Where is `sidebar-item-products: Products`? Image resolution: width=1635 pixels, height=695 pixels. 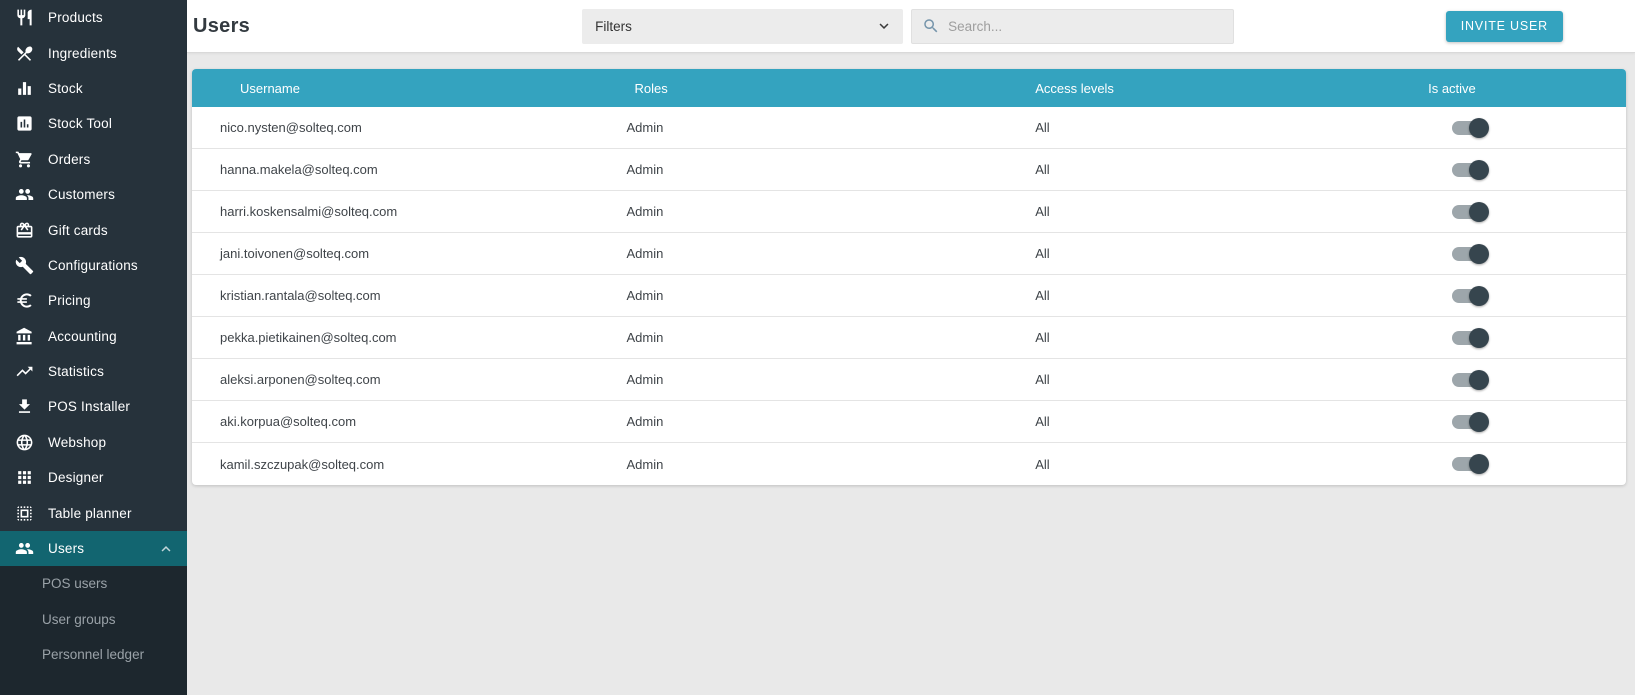
sidebar-item-products: Products is located at coordinates (93, 17).